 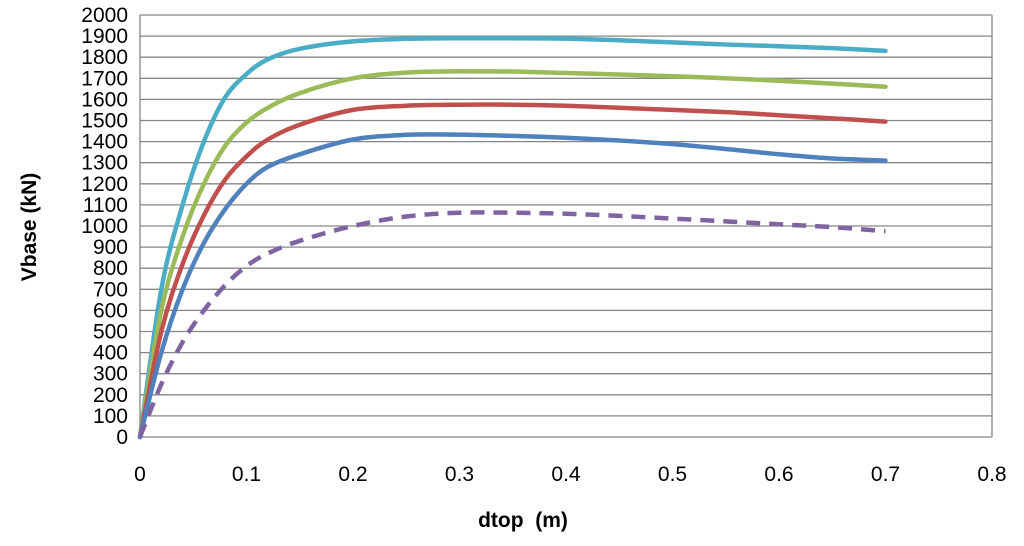 What do you see at coordinates (104, 142) in the screenshot?
I see `y-tick-label-1400: 1400` at bounding box center [104, 142].